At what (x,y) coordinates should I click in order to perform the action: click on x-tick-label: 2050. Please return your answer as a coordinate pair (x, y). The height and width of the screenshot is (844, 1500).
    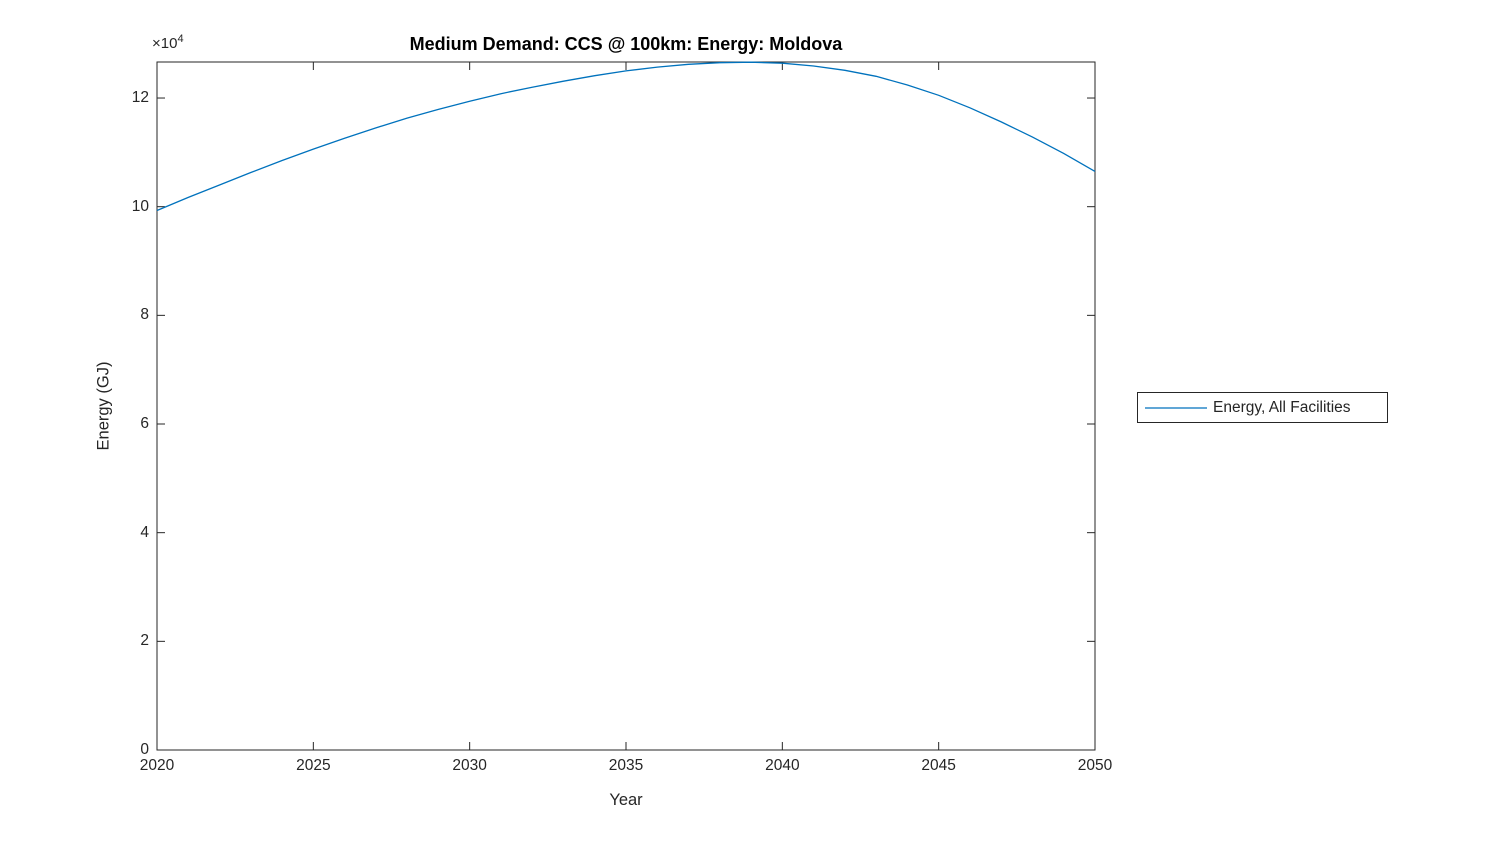
    Looking at the image, I should click on (1095, 765).